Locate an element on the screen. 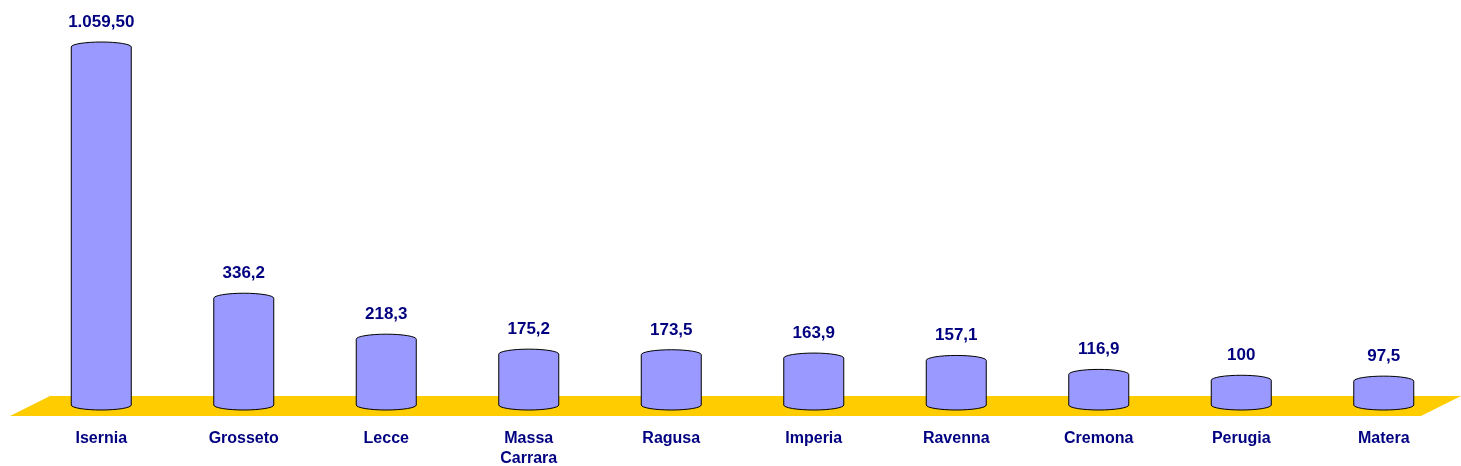  data-label: 100 is located at coordinates (1241, 355).